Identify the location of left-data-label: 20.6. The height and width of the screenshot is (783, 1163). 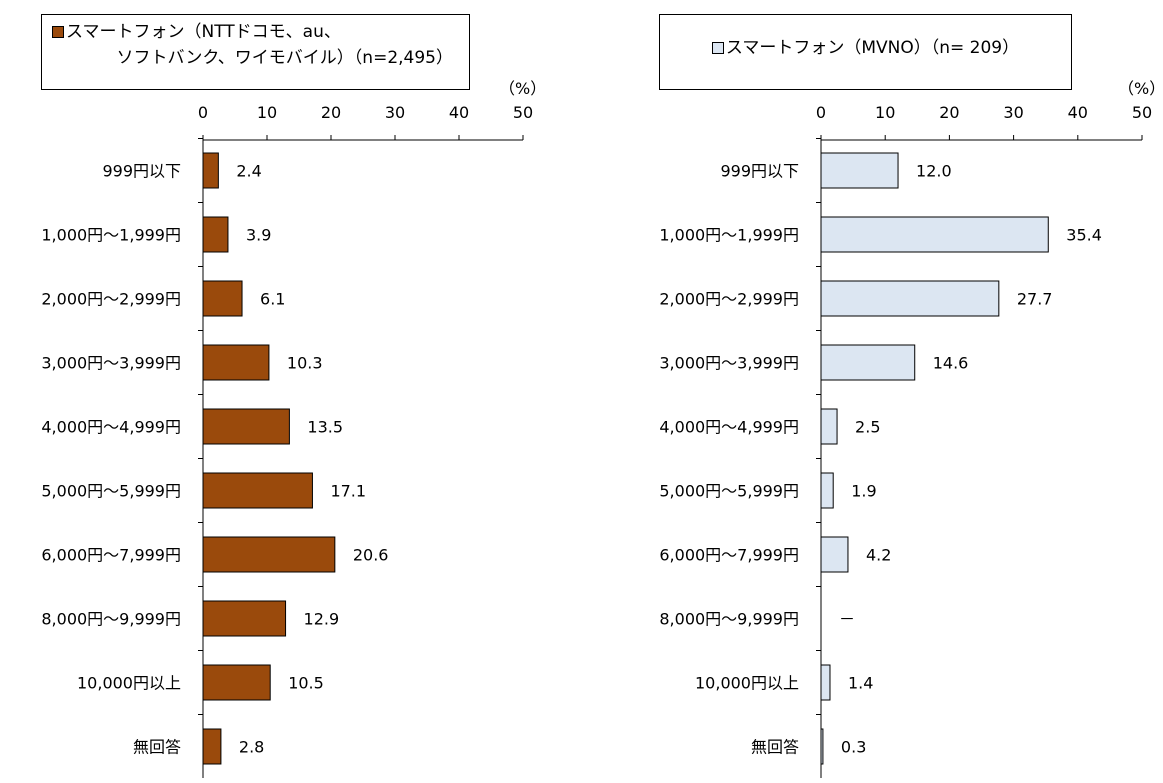
(371, 555).